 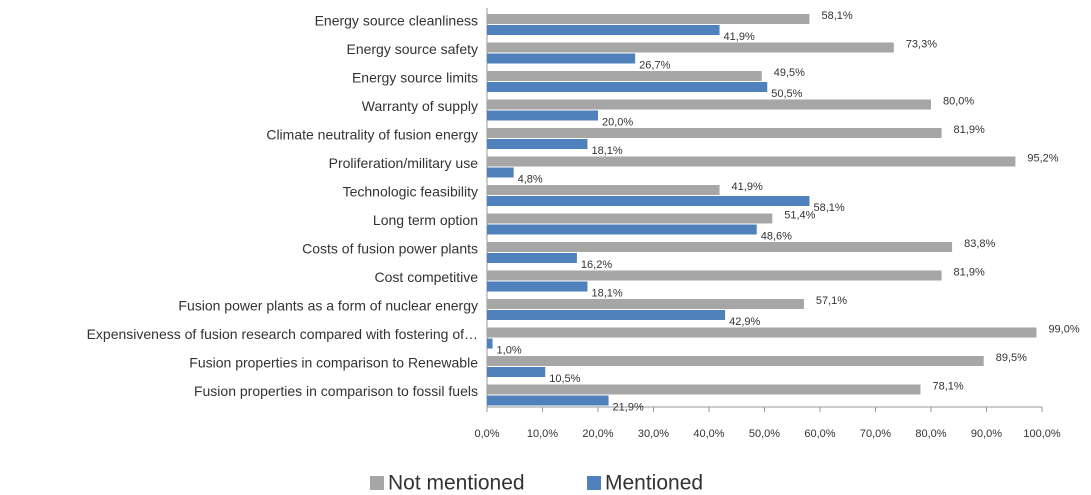 What do you see at coordinates (617, 122) in the screenshot?
I see `value-label: 20,0%` at bounding box center [617, 122].